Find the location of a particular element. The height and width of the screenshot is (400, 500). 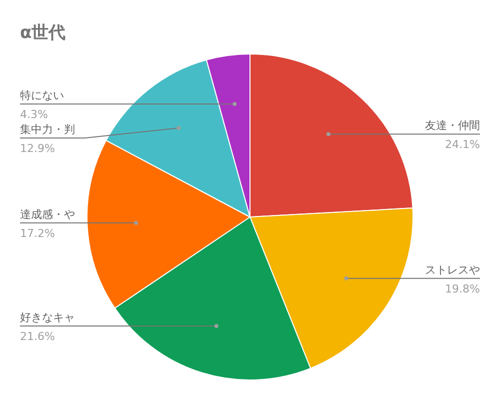

chart-title: α世代 is located at coordinates (43, 33).